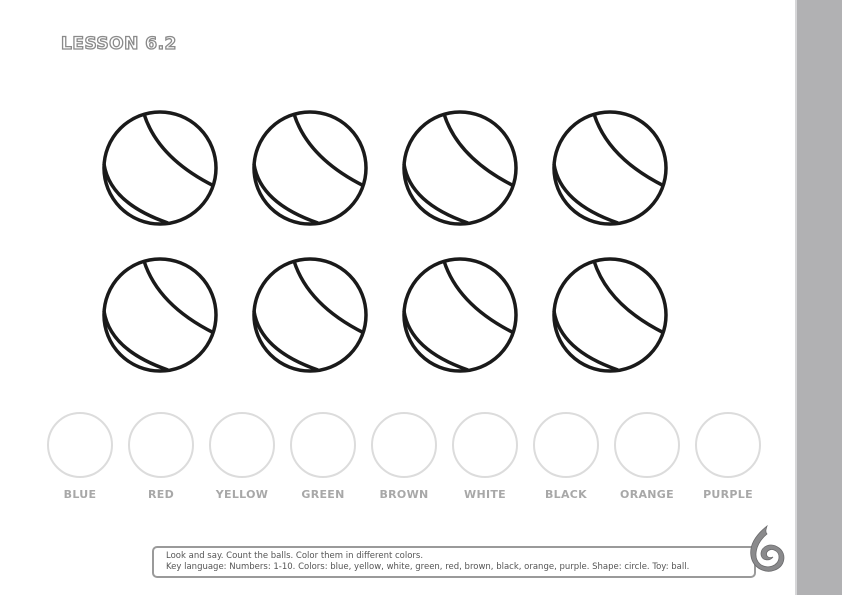 The height and width of the screenshot is (595, 842). What do you see at coordinates (80, 494) in the screenshot?
I see `swatch-label: BLUE` at bounding box center [80, 494].